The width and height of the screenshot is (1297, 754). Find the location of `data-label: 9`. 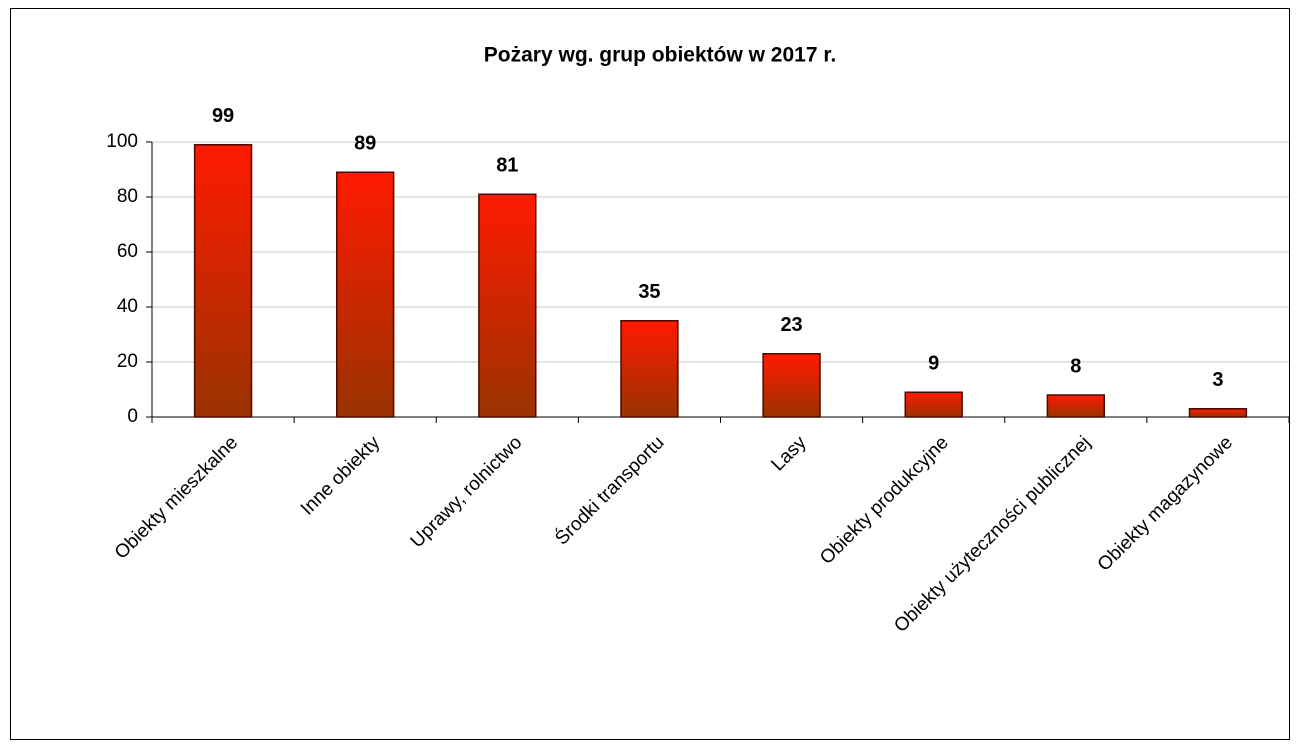

data-label: 9 is located at coordinates (933, 364).